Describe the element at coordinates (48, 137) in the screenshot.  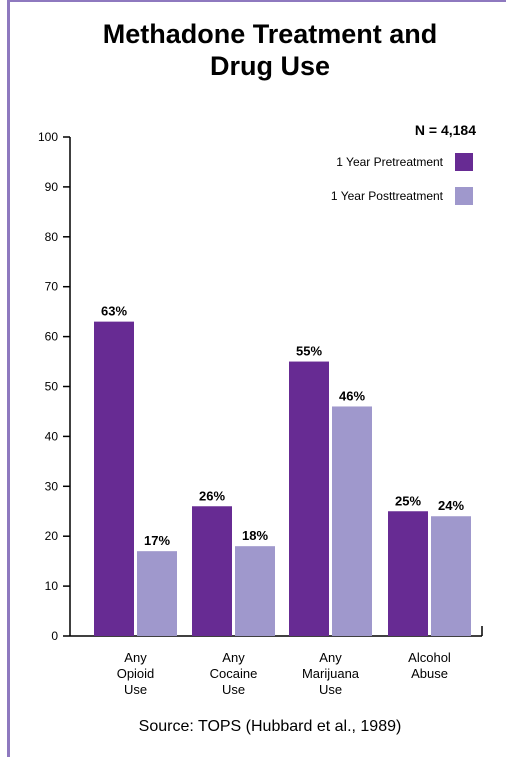
I see `y-tick-label: 100` at that location.